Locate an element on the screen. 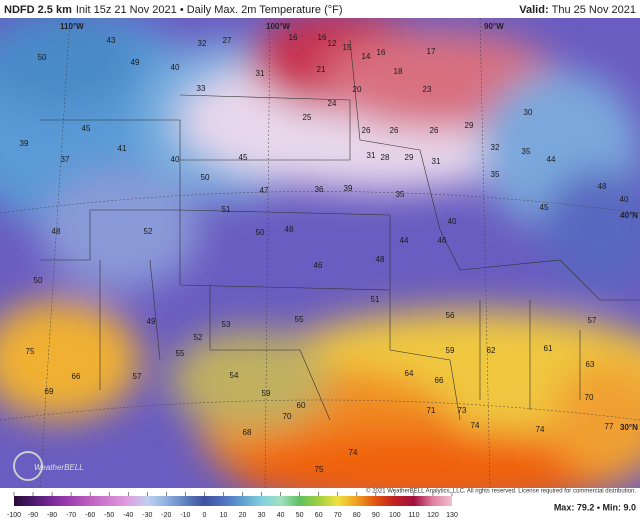 This screenshot has width=640, height=531. station-value: 75 is located at coordinates (30, 351).